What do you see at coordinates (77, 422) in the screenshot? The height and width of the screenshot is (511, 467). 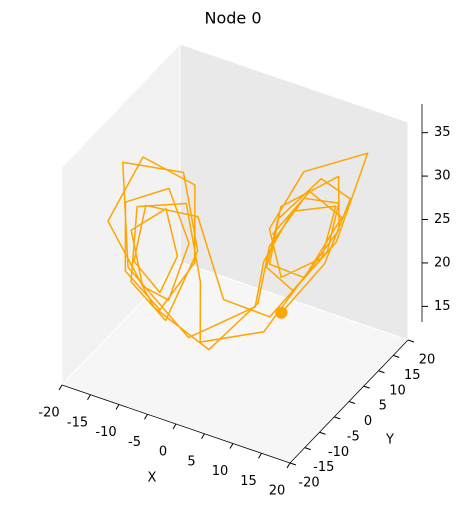 I see `x-tick-label: -15` at bounding box center [77, 422].